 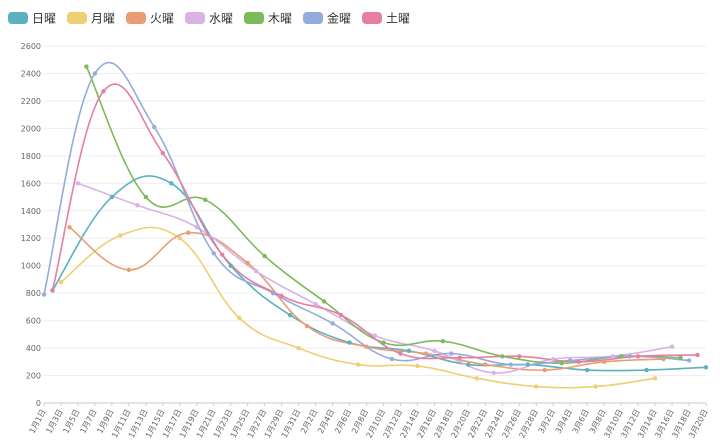 What do you see at coordinates (103, 19) in the screenshot?
I see `legend-label: 月曜` at bounding box center [103, 19].